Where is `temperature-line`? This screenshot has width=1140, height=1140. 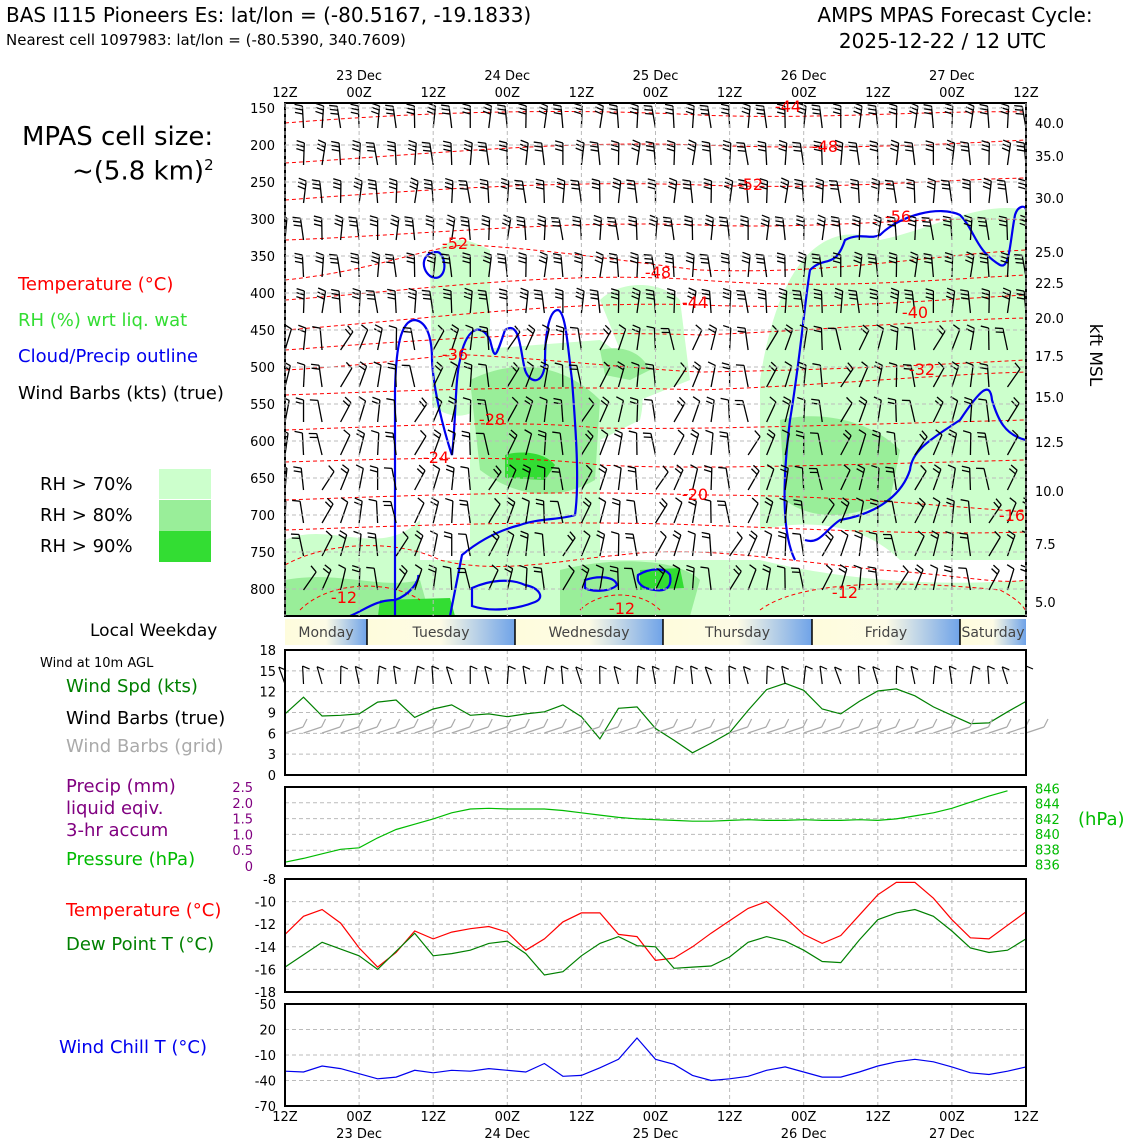
temperature-line is located at coordinates (655, 924).